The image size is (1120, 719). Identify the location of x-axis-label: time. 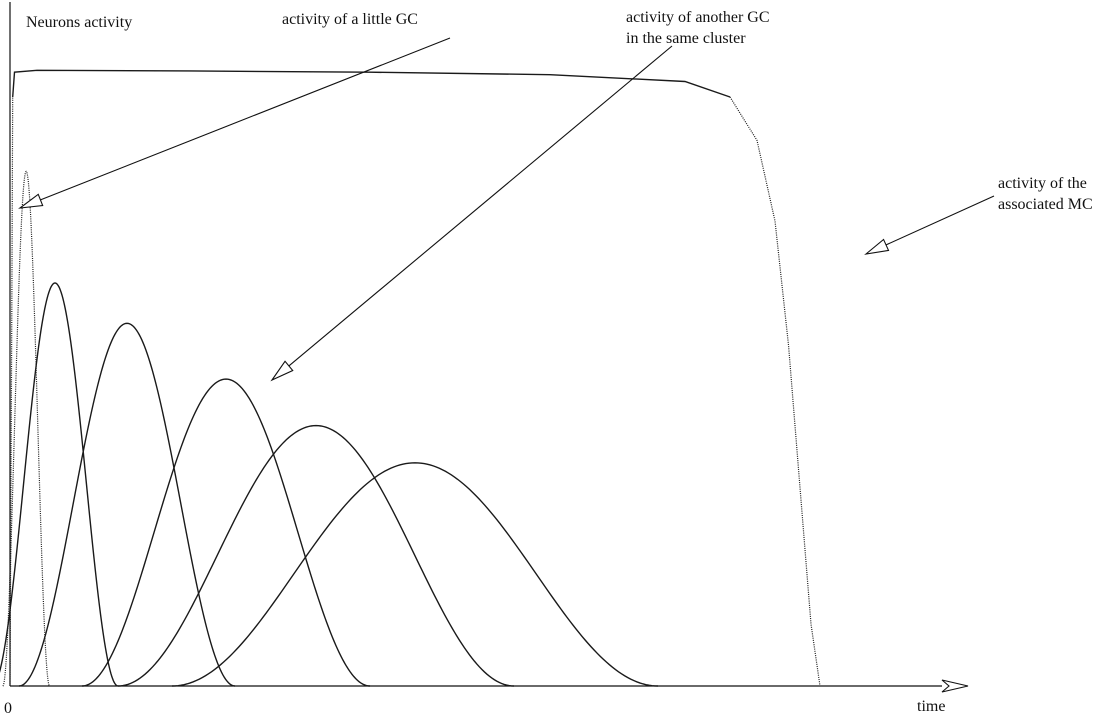
(931, 706).